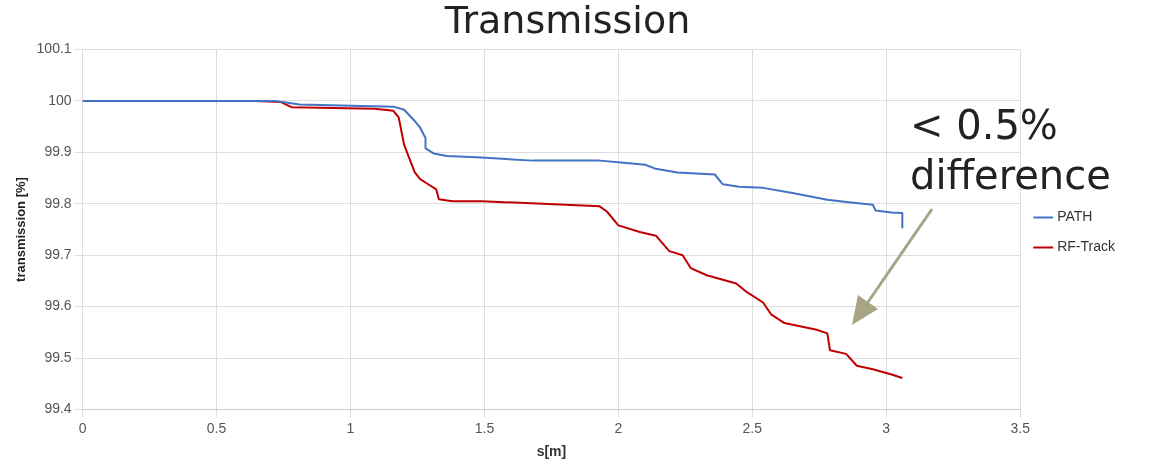  I want to click on x-axis-title: s[m], so click(551, 451).